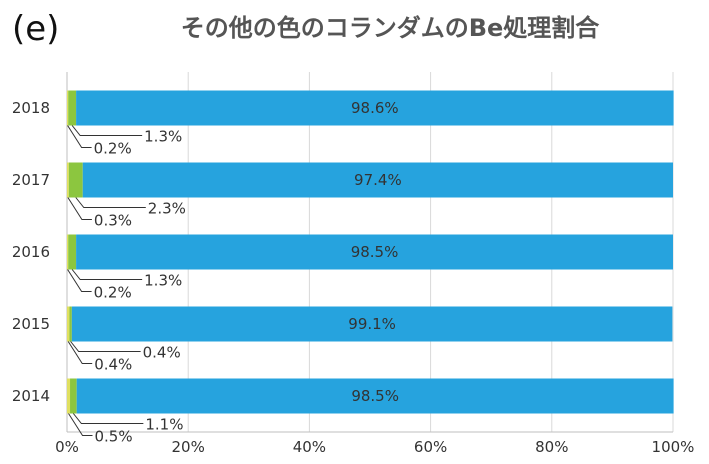  What do you see at coordinates (31, 108) in the screenshot?
I see `category-label: 2018` at bounding box center [31, 108].